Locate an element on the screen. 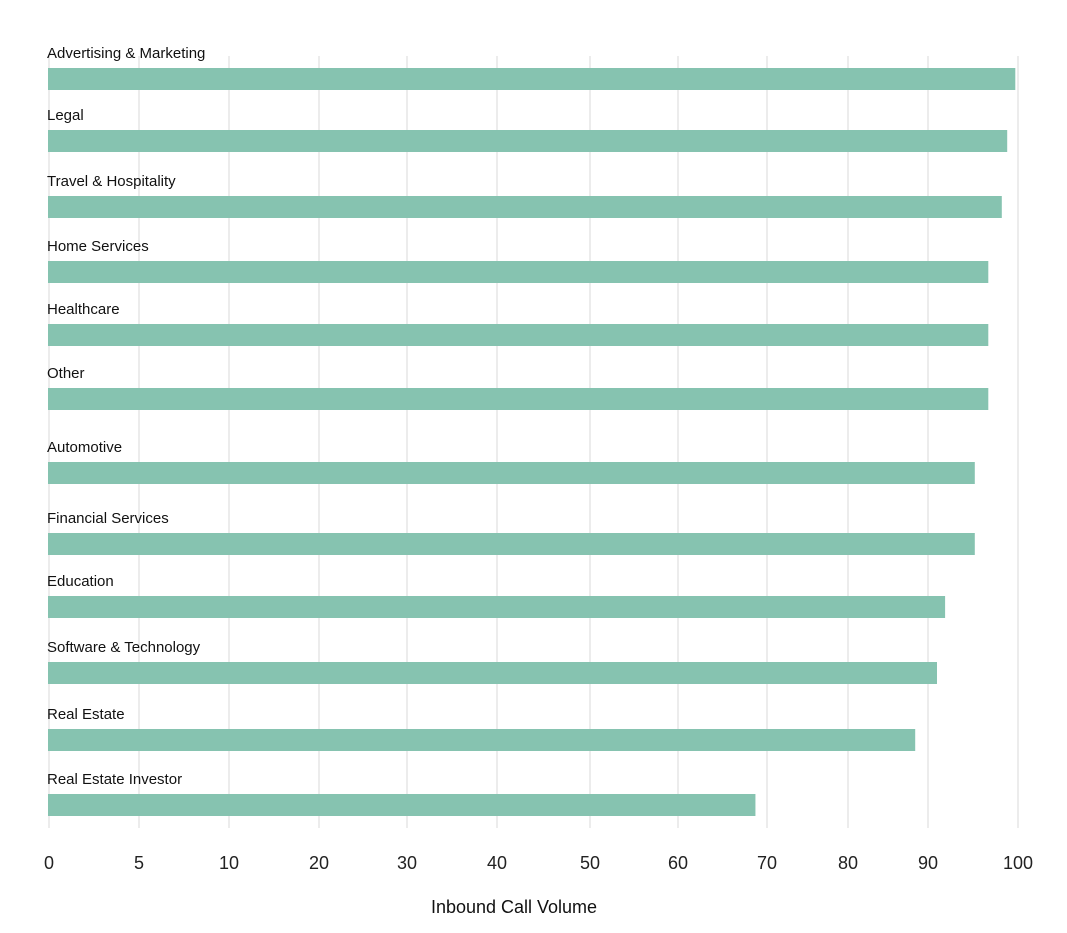 Image resolution: width=1067 pixels, height=933 pixels. category-label: Home Services is located at coordinates (98, 246).